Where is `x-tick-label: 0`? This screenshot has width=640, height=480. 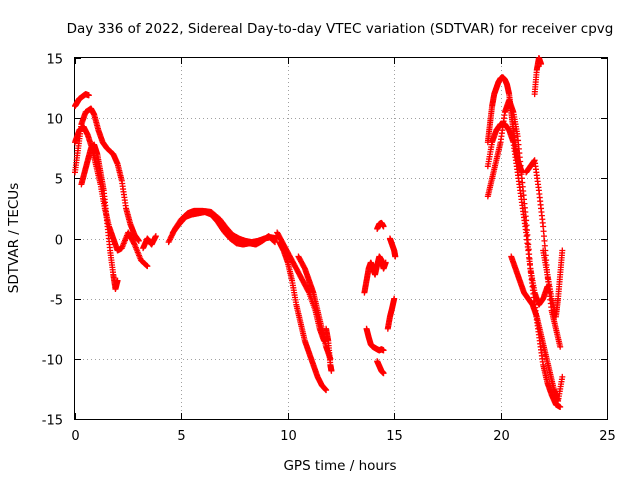
x-tick-label: 0 is located at coordinates (75, 436).